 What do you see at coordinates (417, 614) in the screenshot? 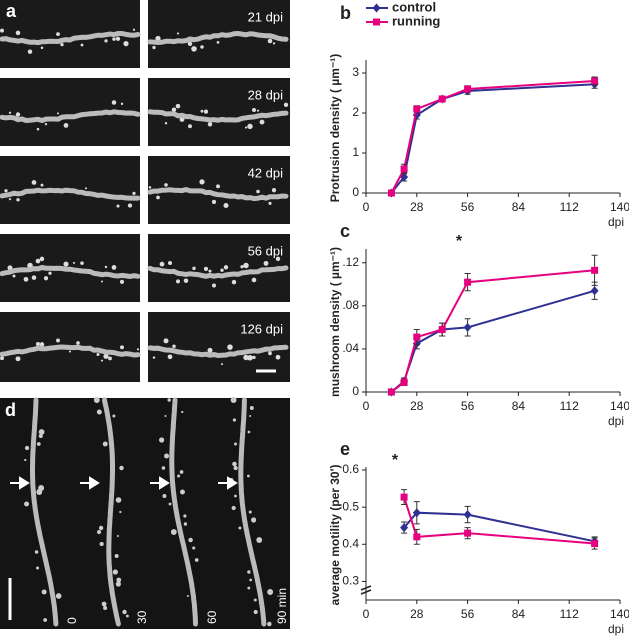
I see `x-tick-label: 28` at bounding box center [417, 614].